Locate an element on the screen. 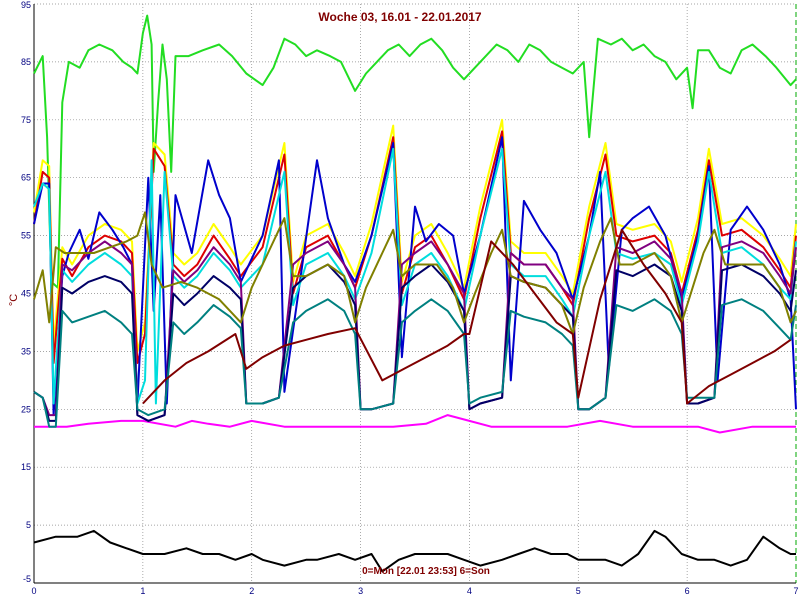 The height and width of the screenshot is (600, 800). y-tick-label: 55 is located at coordinates (26, 236).